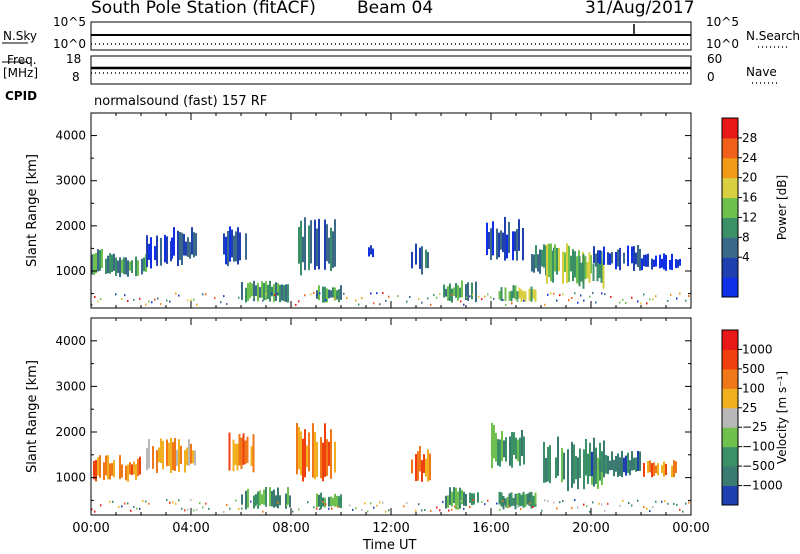  Describe the element at coordinates (711, 77) in the screenshot. I see `nave-tick-bottom: 0` at that location.